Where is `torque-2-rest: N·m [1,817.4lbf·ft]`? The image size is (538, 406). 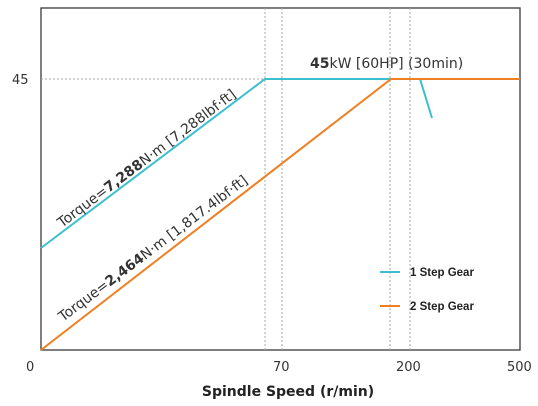
torque-2-rest: N·m [1,817.4lbf·ft] is located at coordinates (194, 218).